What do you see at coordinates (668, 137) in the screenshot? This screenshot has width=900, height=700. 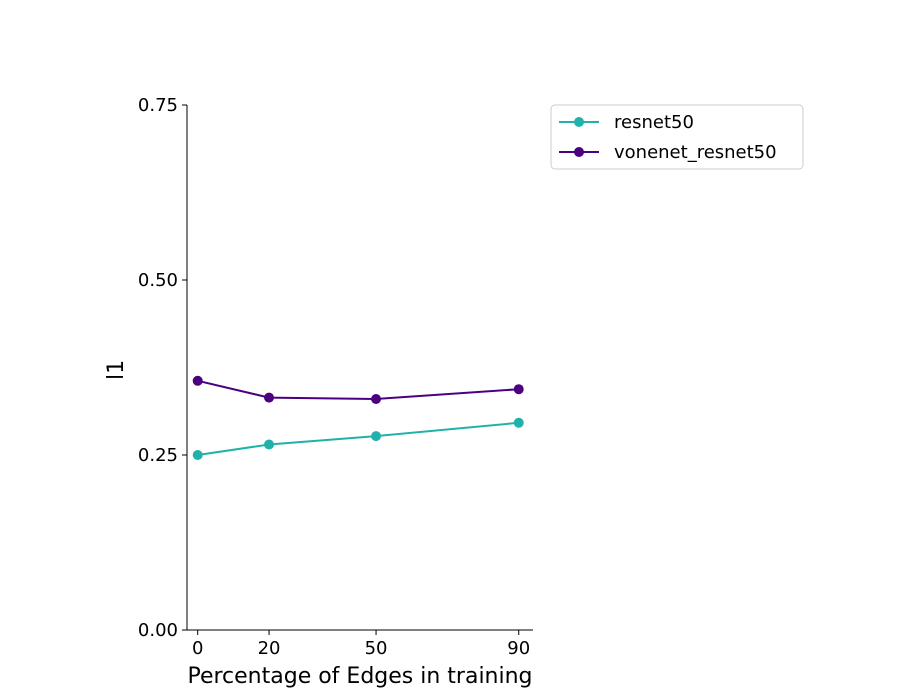 I see `legend-items: resnet50 vonenet_resnet50` at bounding box center [668, 137].